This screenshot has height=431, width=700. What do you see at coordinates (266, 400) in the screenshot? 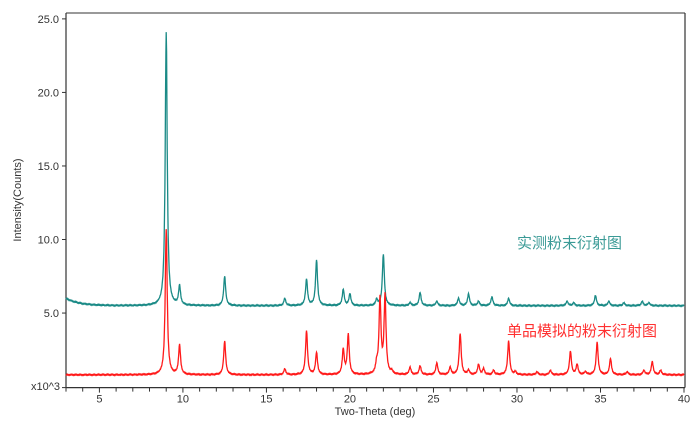
I see `x-tick-label: 15` at bounding box center [266, 400].